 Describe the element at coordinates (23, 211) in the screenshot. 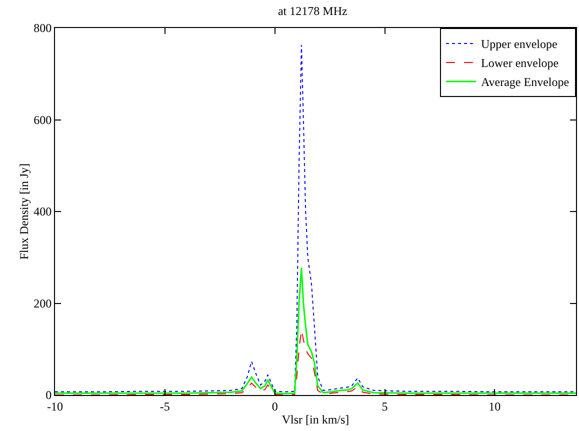

I see `y-axis-title: Flux Density [in Jy]` at that location.